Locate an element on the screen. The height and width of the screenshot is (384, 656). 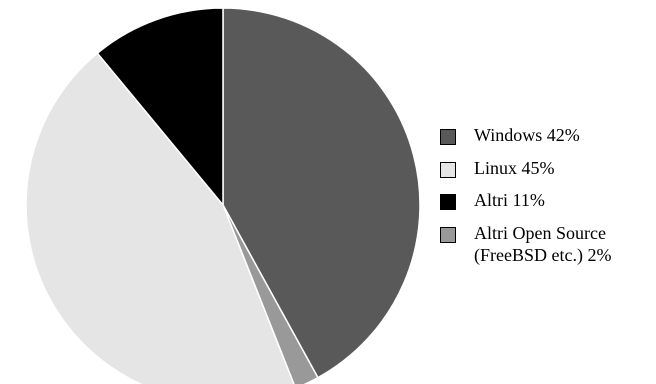
legend-label-3: Altri Open Source (FreeBSD etc.) 2% is located at coordinates (543, 243).